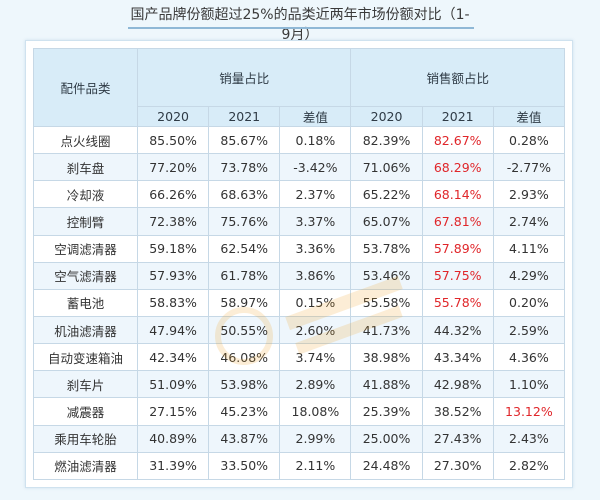  Describe the element at coordinates (300, 116) in the screenshot. I see `header-row-sub: 2020 2021 差值 2020 2021 差值` at that location.